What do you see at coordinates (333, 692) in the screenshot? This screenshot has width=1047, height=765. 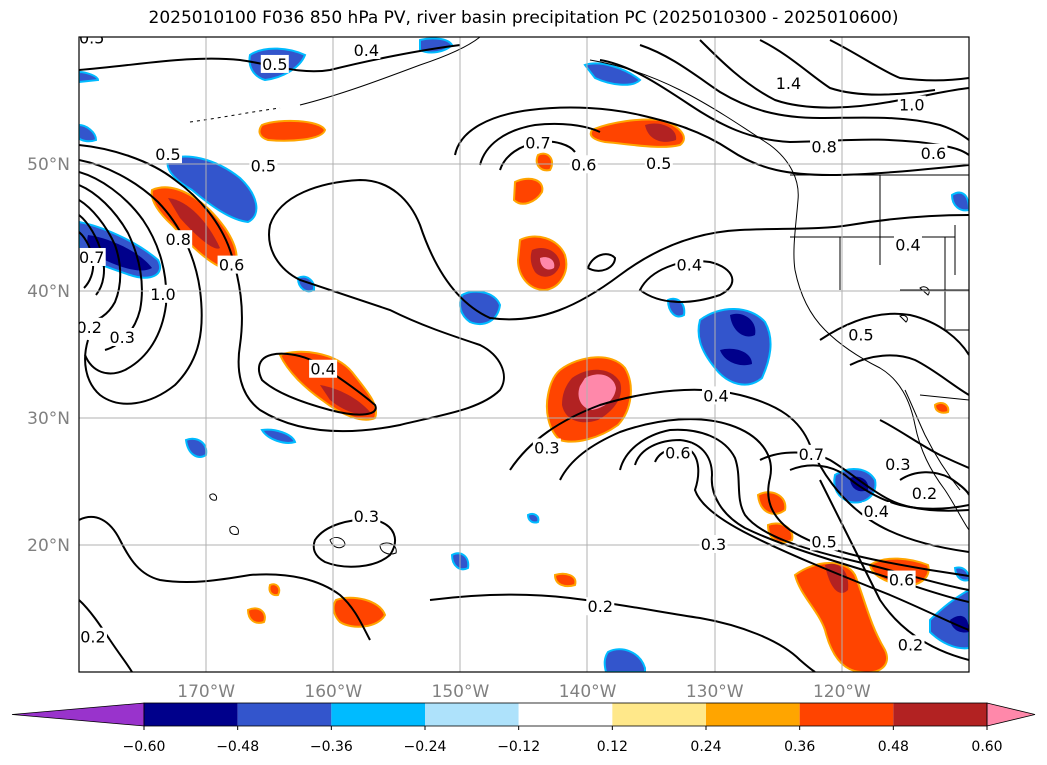 I see `lon-tick-label: 160°W` at bounding box center [333, 692].